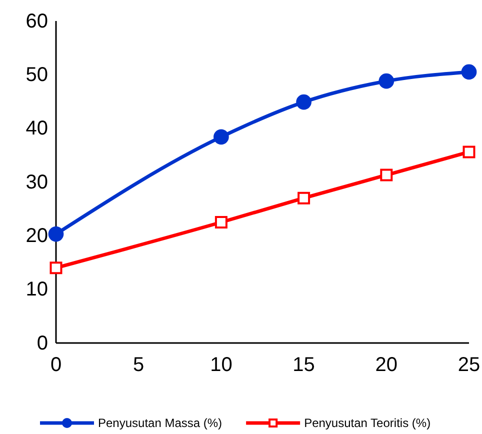 Image resolution: width=482 pixels, height=434 pixels. What do you see at coordinates (367, 423) in the screenshot?
I see `legend-label: Penyusutan Teoritis (%)` at bounding box center [367, 423].